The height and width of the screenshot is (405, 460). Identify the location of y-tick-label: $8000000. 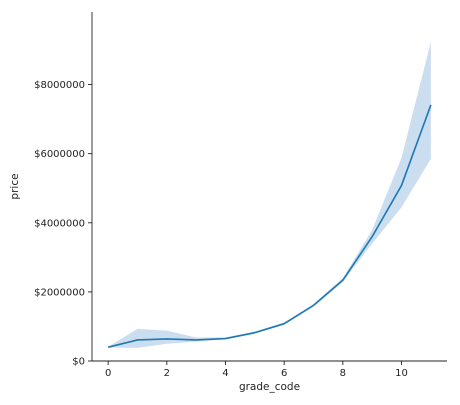
(59, 85).